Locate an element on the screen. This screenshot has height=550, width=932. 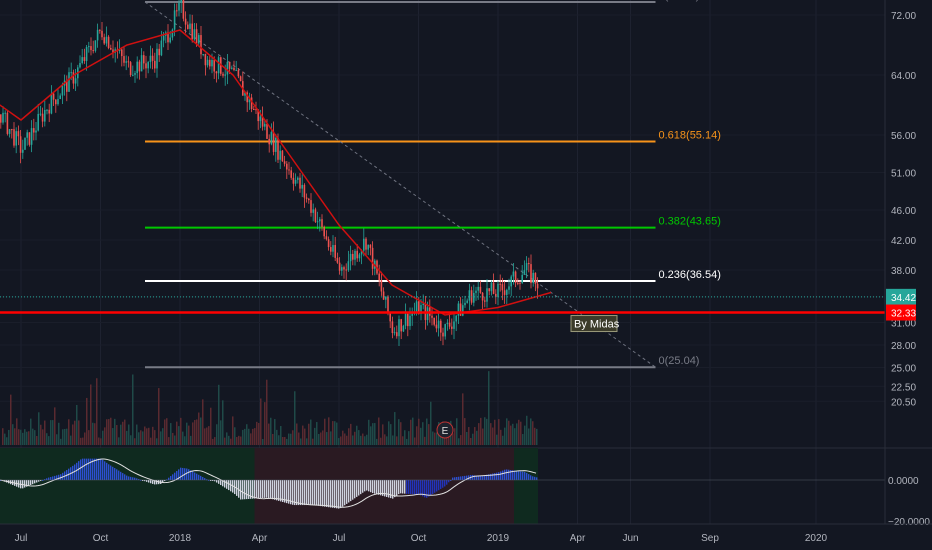
annotation-text: By Midas is located at coordinates (597, 325).